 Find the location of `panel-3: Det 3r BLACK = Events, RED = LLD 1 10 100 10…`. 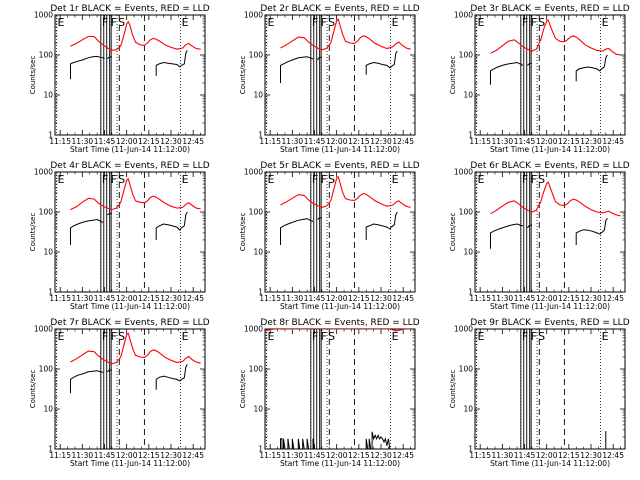

panel-3: Det 3r BLACK = Events, RED = LLD 1 10 100 10… is located at coordinates (539, 79).